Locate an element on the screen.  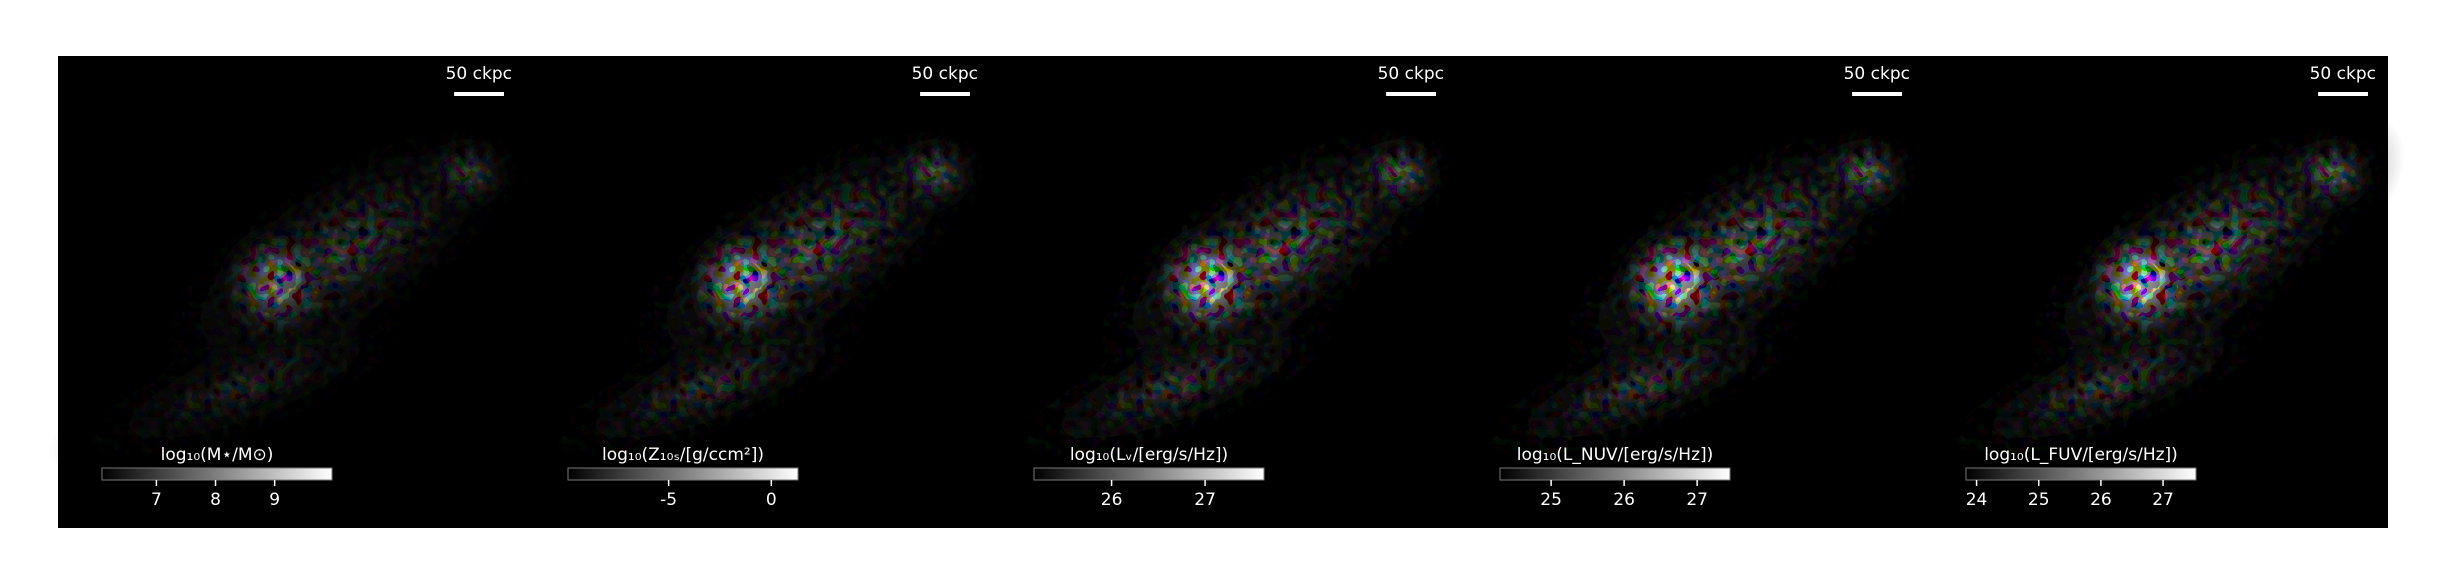
colorbar-tick-label: 7 is located at coordinates (156, 500).